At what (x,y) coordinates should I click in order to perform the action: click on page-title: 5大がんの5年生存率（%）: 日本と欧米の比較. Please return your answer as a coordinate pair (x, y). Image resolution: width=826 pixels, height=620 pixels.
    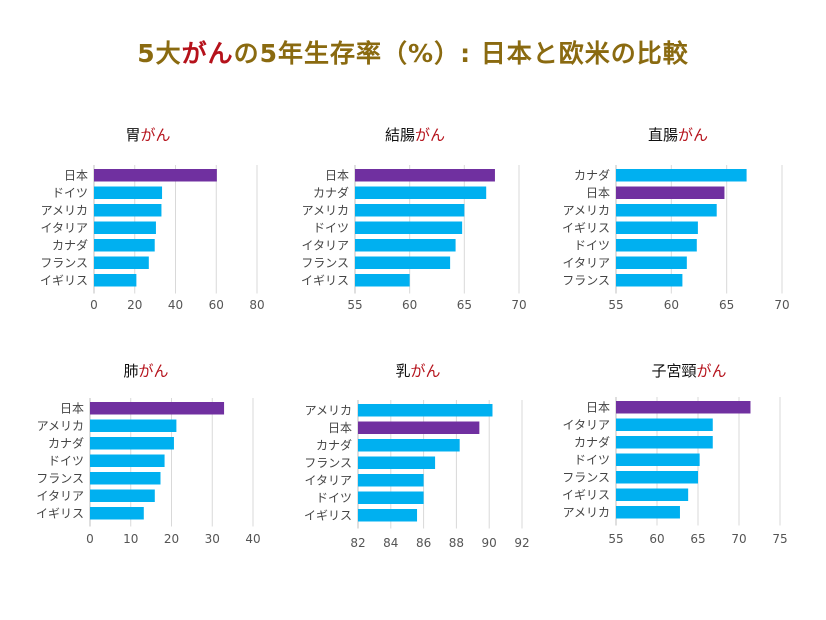
    Looking at the image, I should click on (413, 52).